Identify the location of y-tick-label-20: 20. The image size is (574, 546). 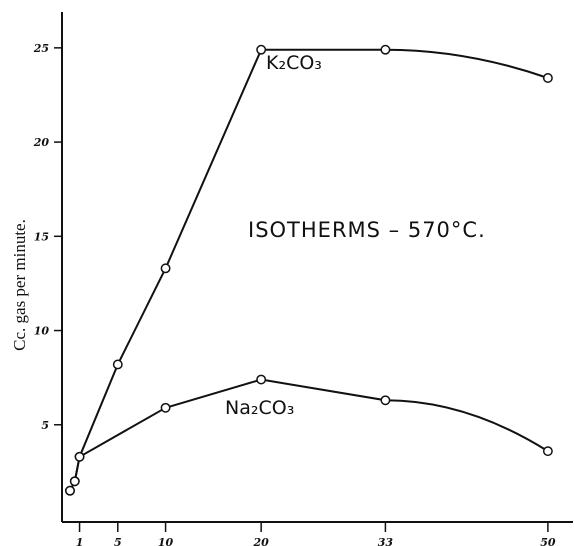
(41, 142).